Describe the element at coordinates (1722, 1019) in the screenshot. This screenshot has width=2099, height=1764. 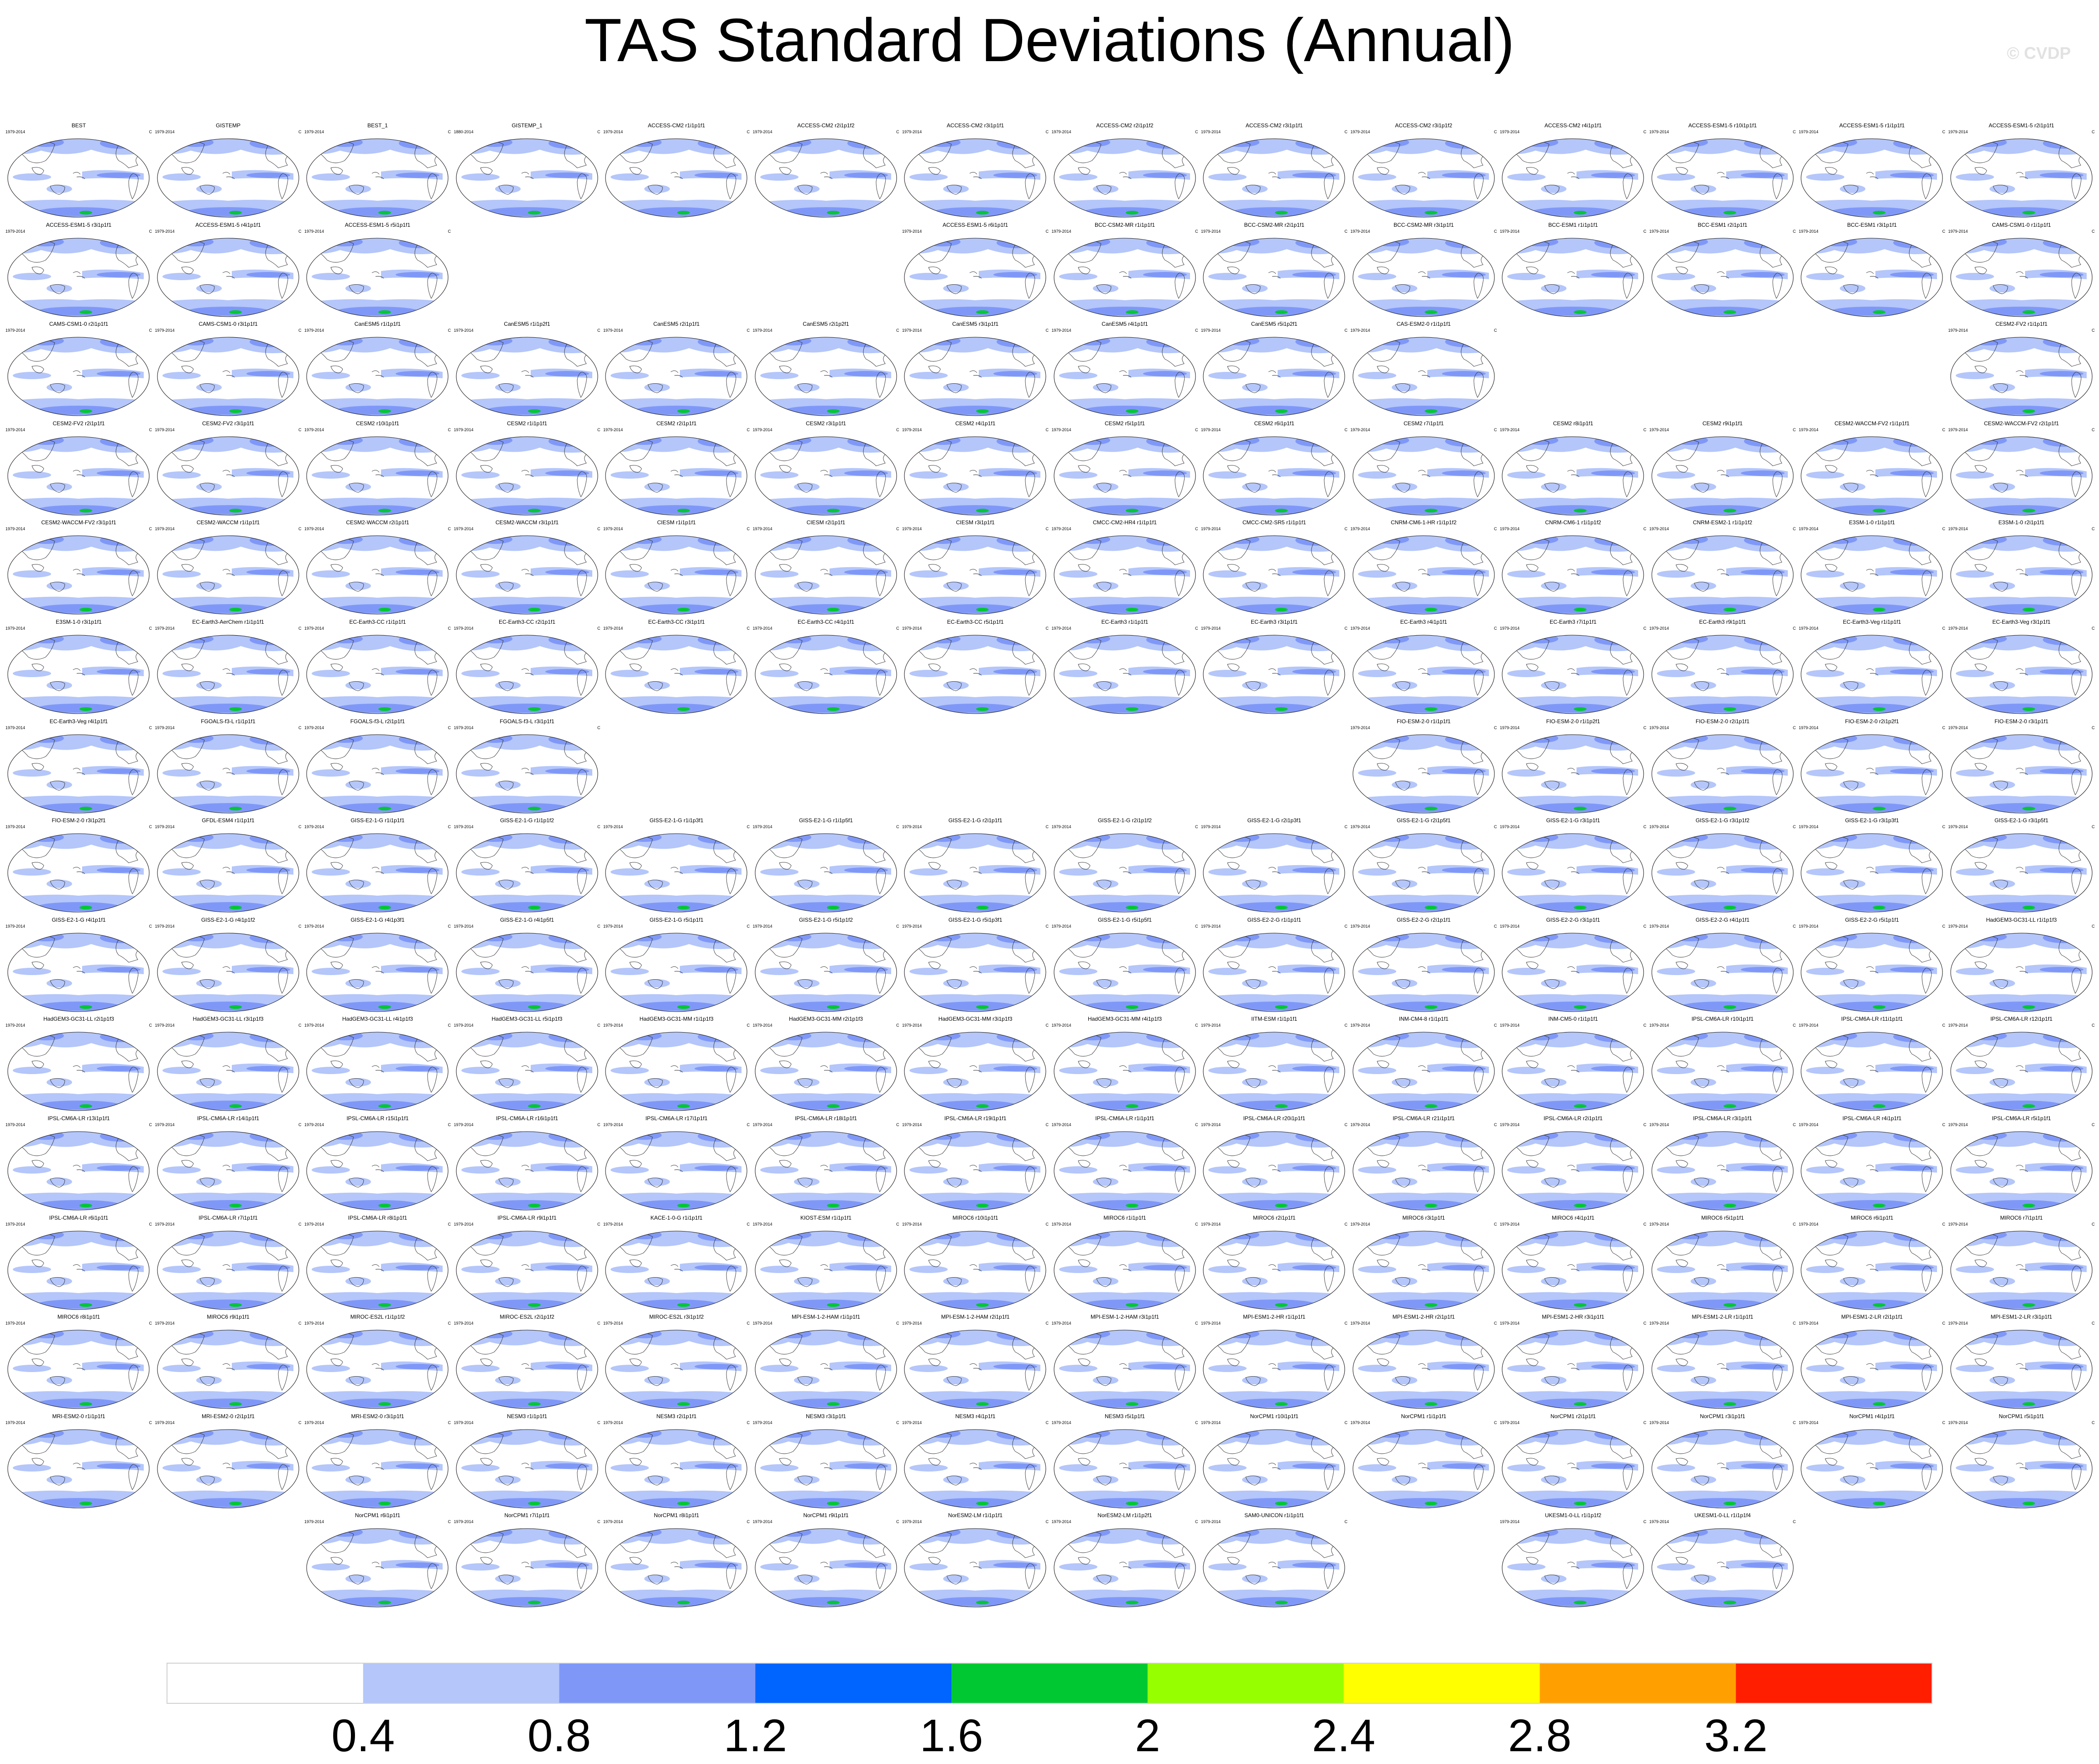
I see `panel-title: IPSL-CM6A-LR r10i1p1f1` at that location.